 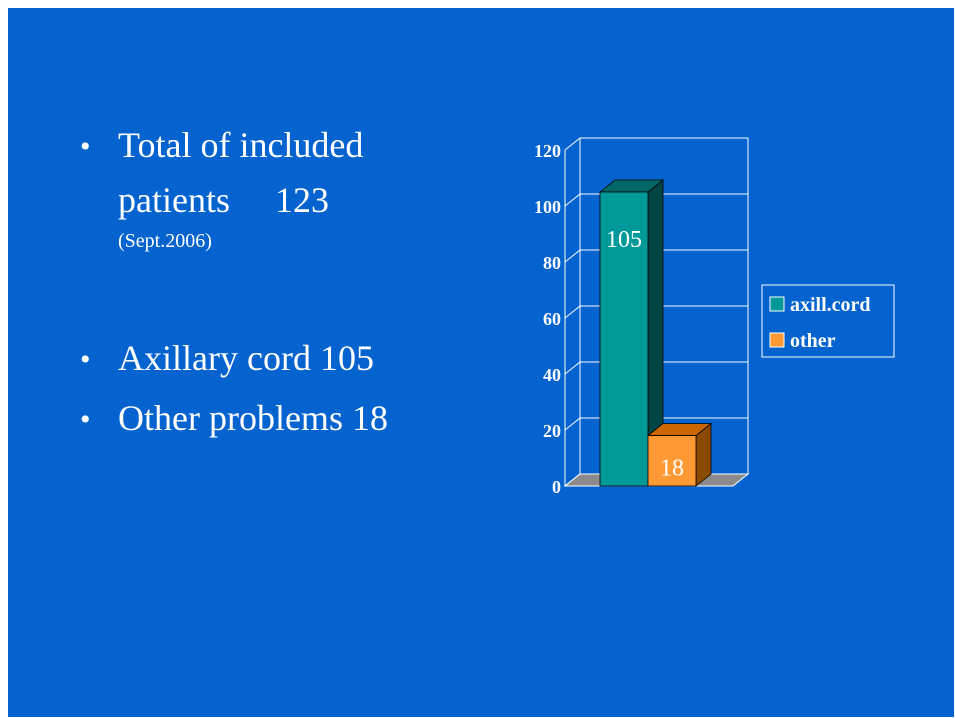 What do you see at coordinates (552, 375) in the screenshot?
I see `y-tick-label: 40` at bounding box center [552, 375].